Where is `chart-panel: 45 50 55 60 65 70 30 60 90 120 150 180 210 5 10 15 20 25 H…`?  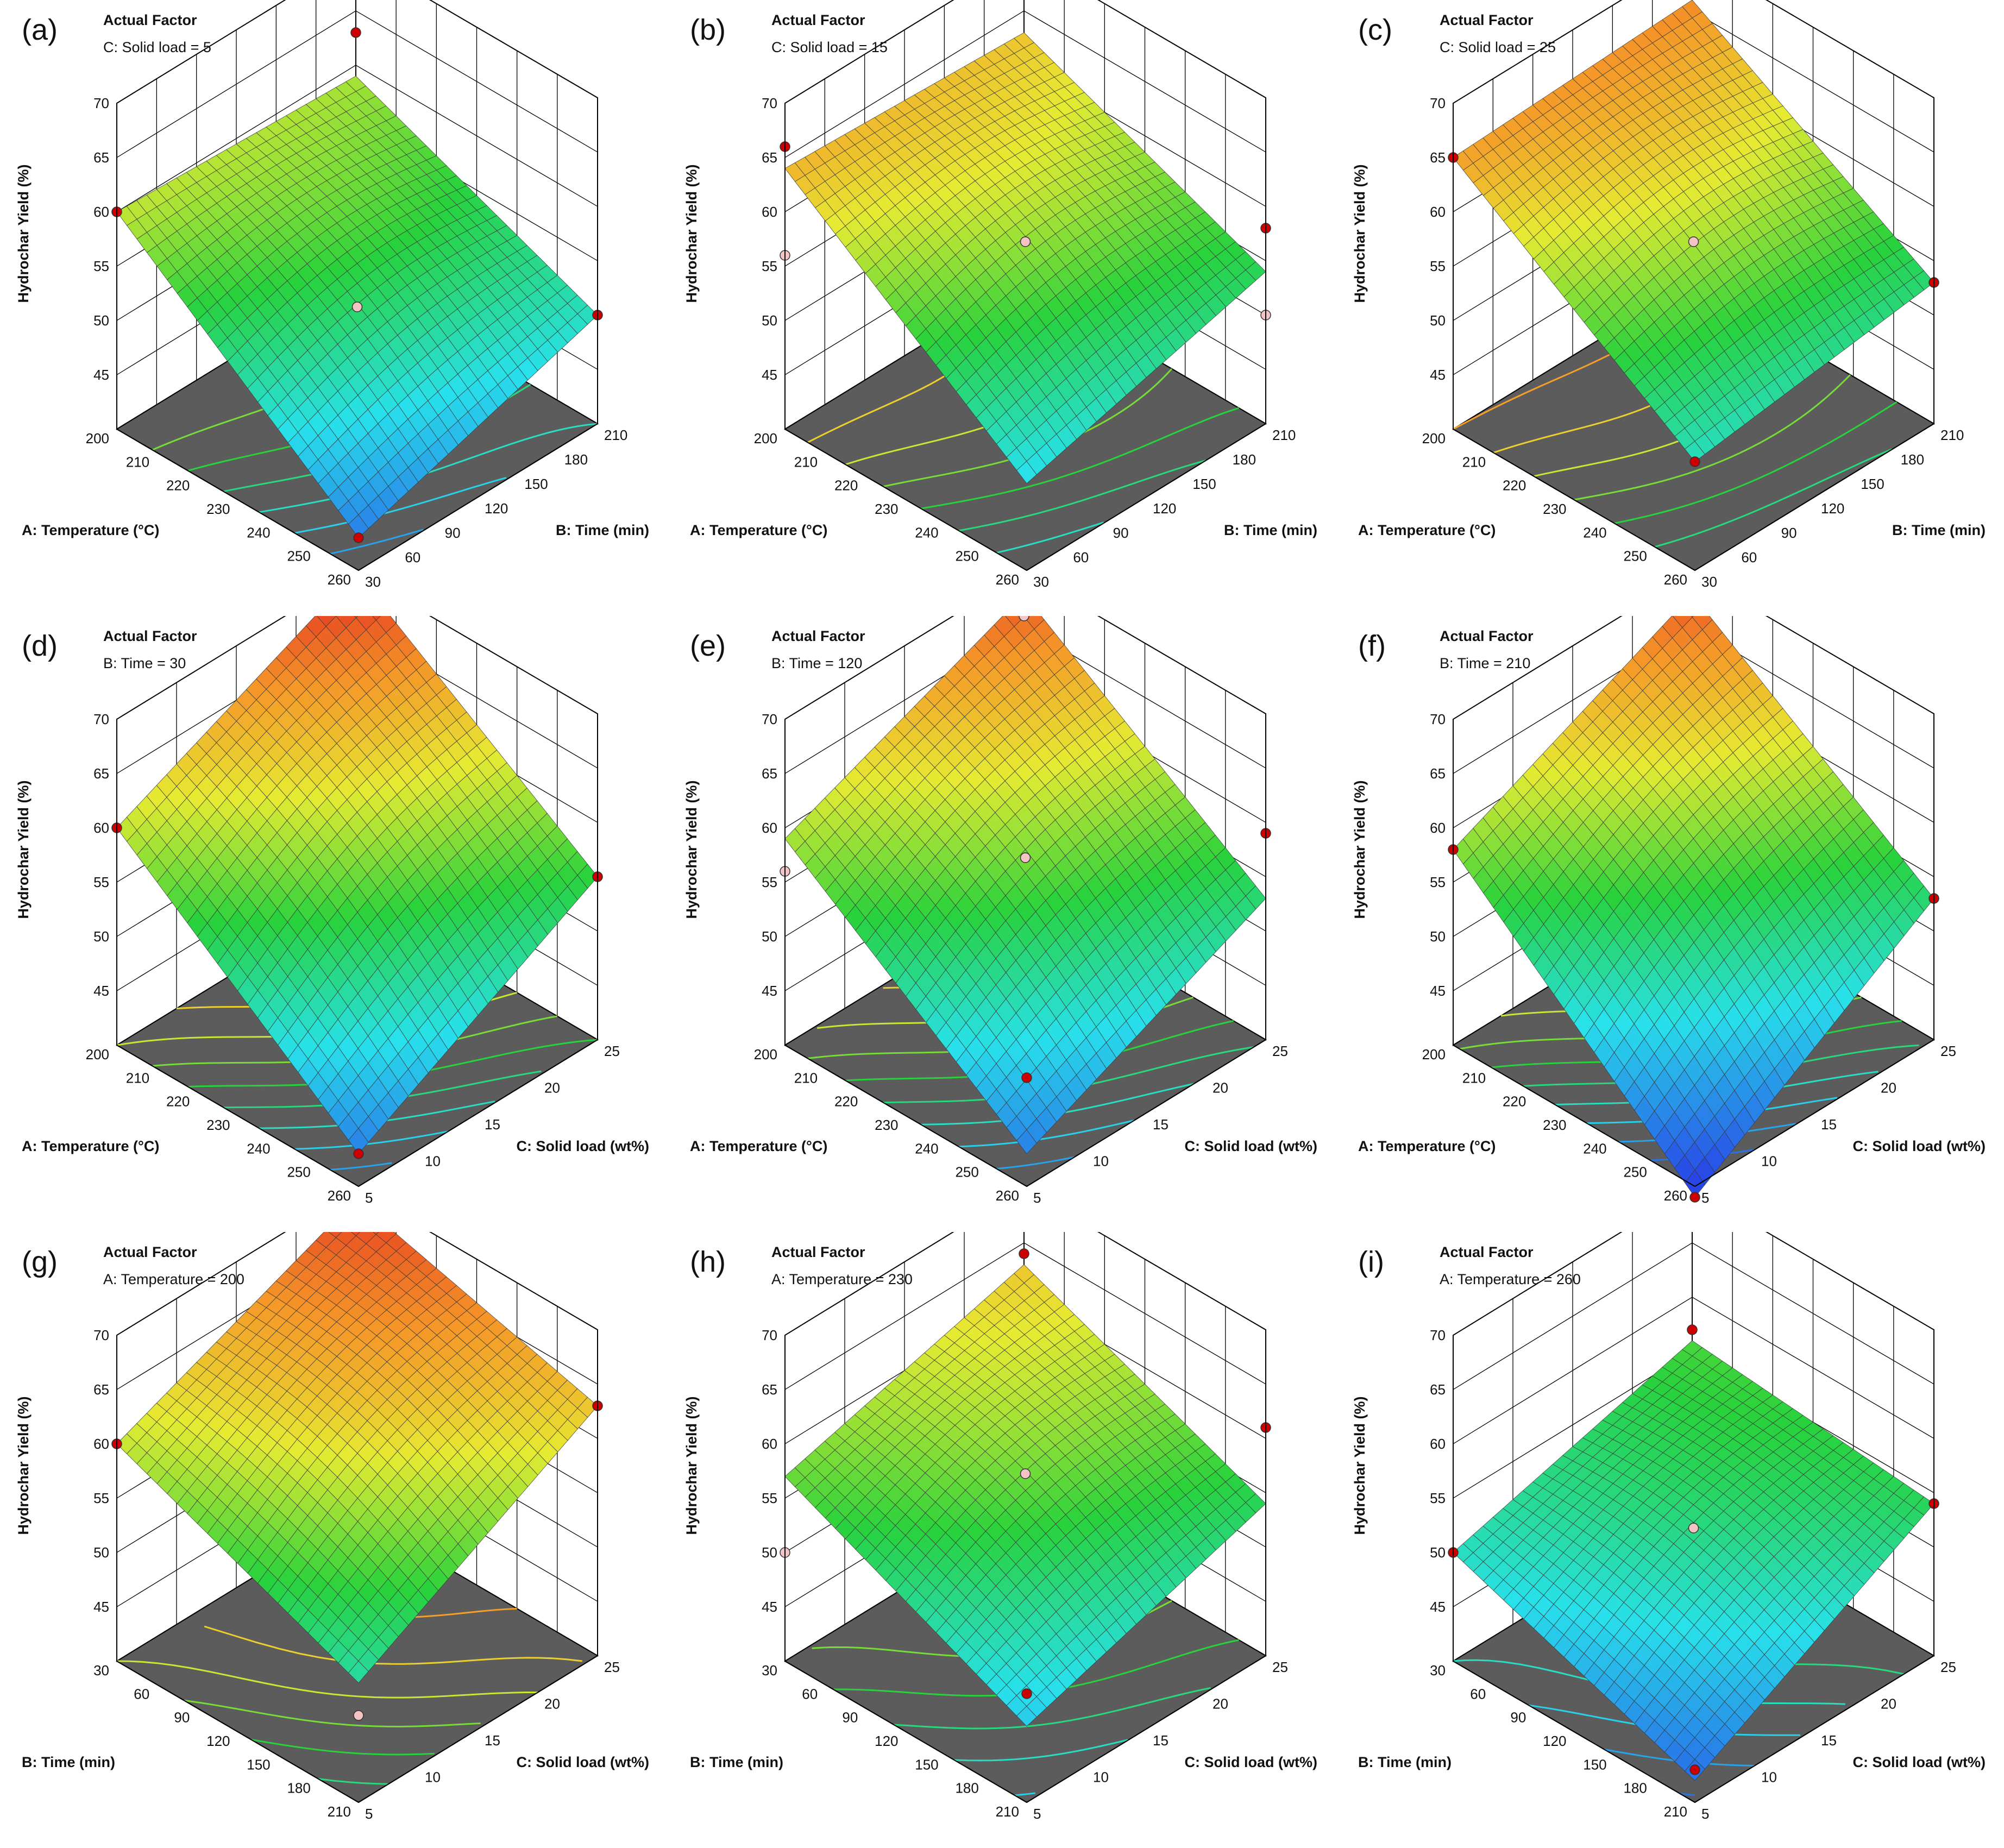 chart-panel: 45 50 55 60 65 70 30 60 90 120 150 180 210 5 10 15 20 25 H… is located at coordinates (1002, 1540).